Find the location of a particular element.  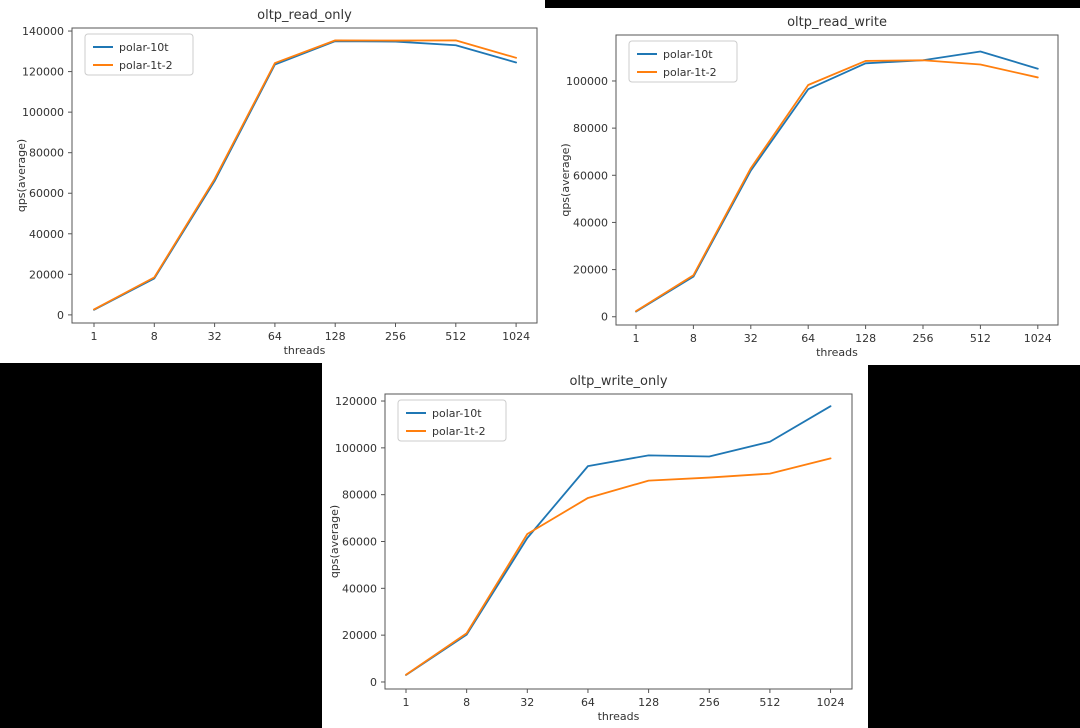

chart-title: oltp_read_write is located at coordinates (837, 22).